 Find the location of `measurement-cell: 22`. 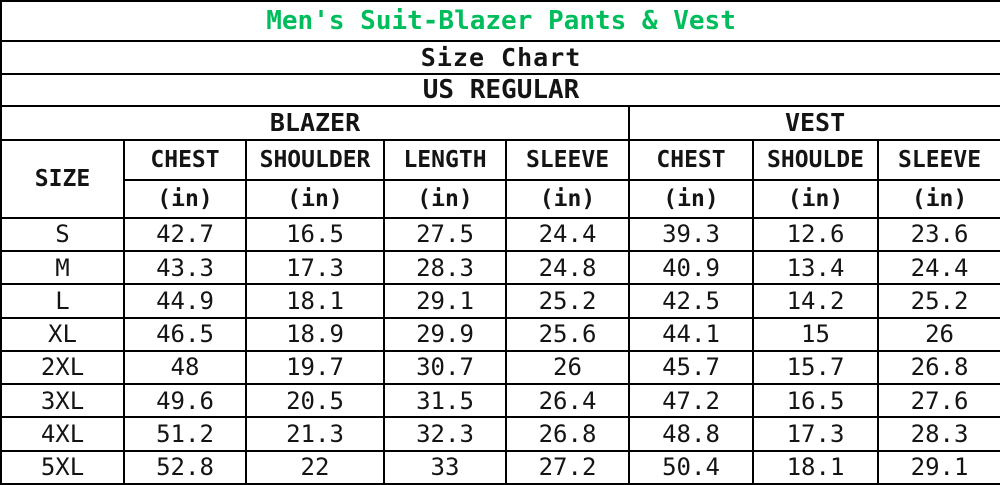

measurement-cell: 22 is located at coordinates (315, 467).